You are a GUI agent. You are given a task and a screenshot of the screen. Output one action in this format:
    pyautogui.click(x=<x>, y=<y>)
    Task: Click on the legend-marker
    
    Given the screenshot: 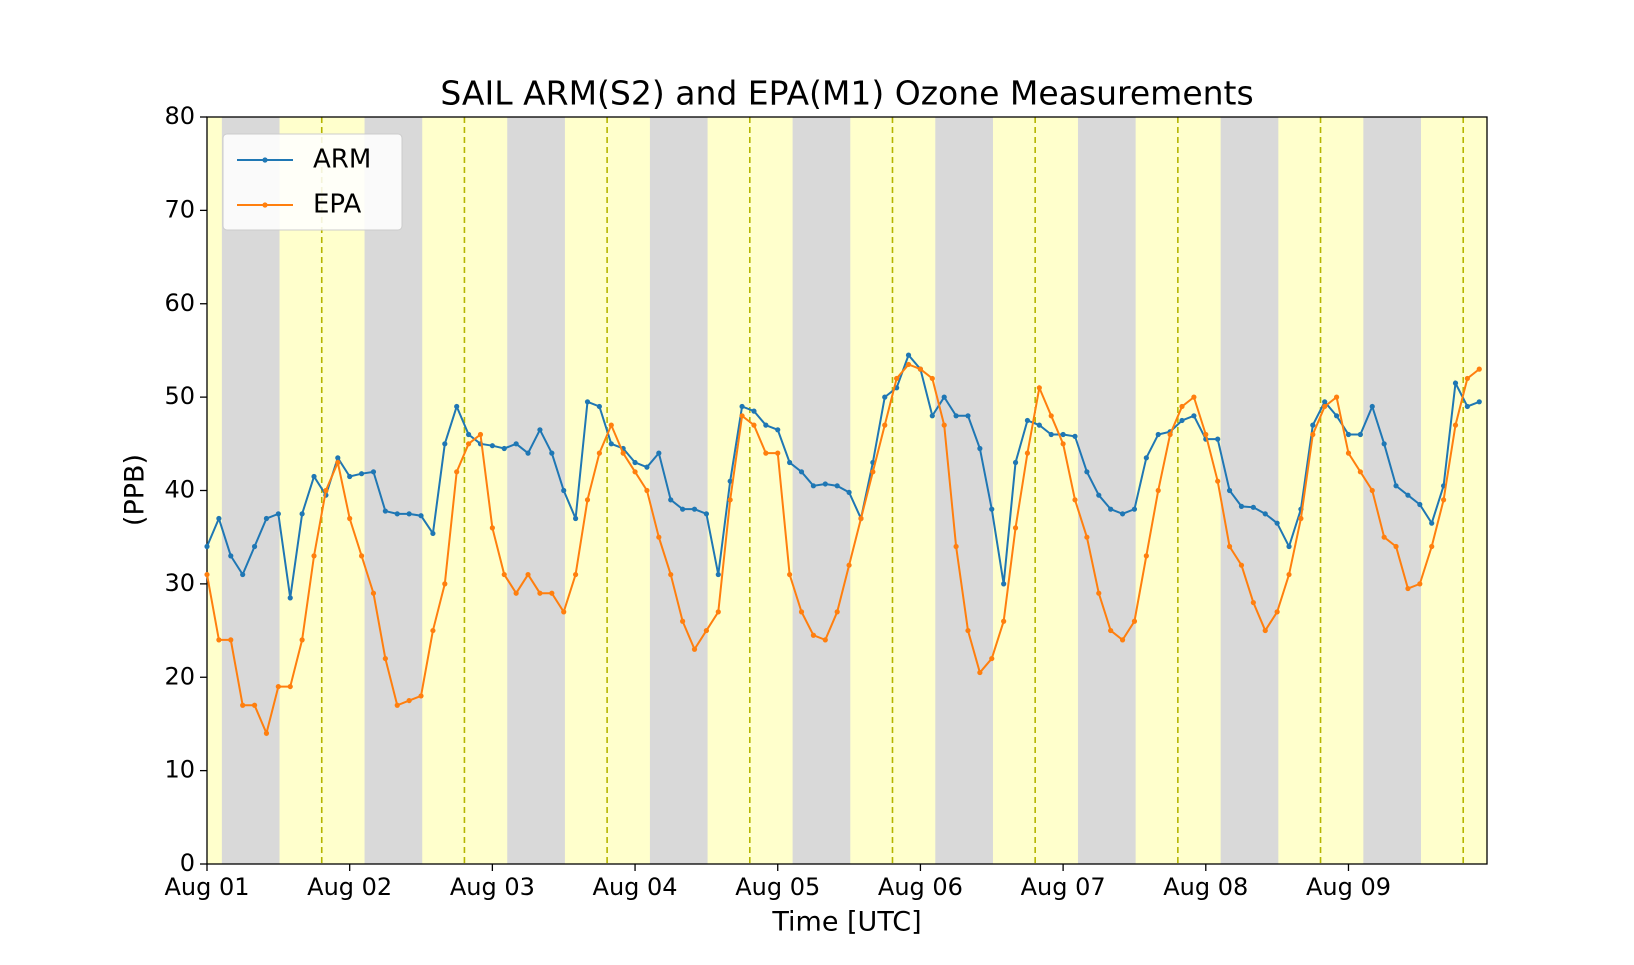 What is the action you would take?
    pyautogui.click(x=265, y=160)
    